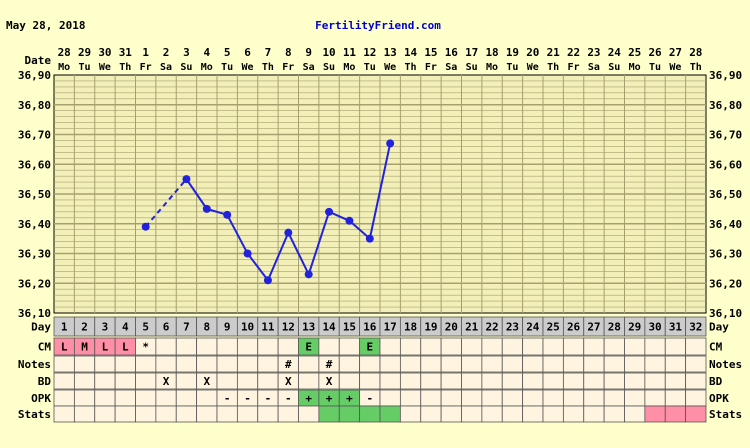 This screenshot has width=750, height=448. Describe the element at coordinates (288, 364) in the screenshot. I see `notes-value: #` at that location.